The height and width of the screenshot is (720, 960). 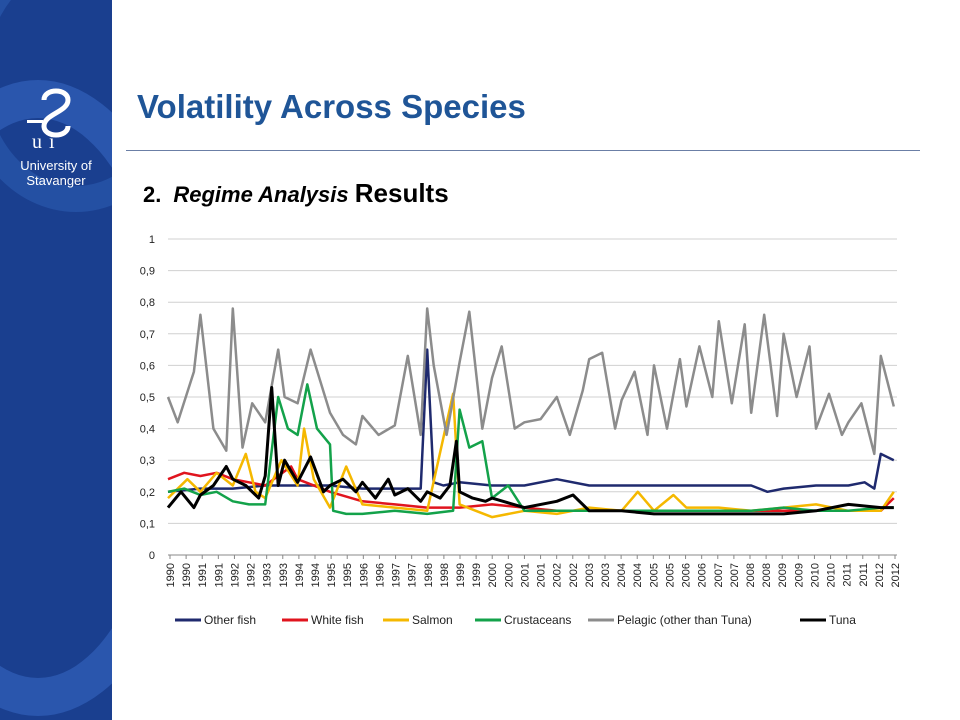 I want to click on y-tick-label: 0,9, so click(x=147, y=272).